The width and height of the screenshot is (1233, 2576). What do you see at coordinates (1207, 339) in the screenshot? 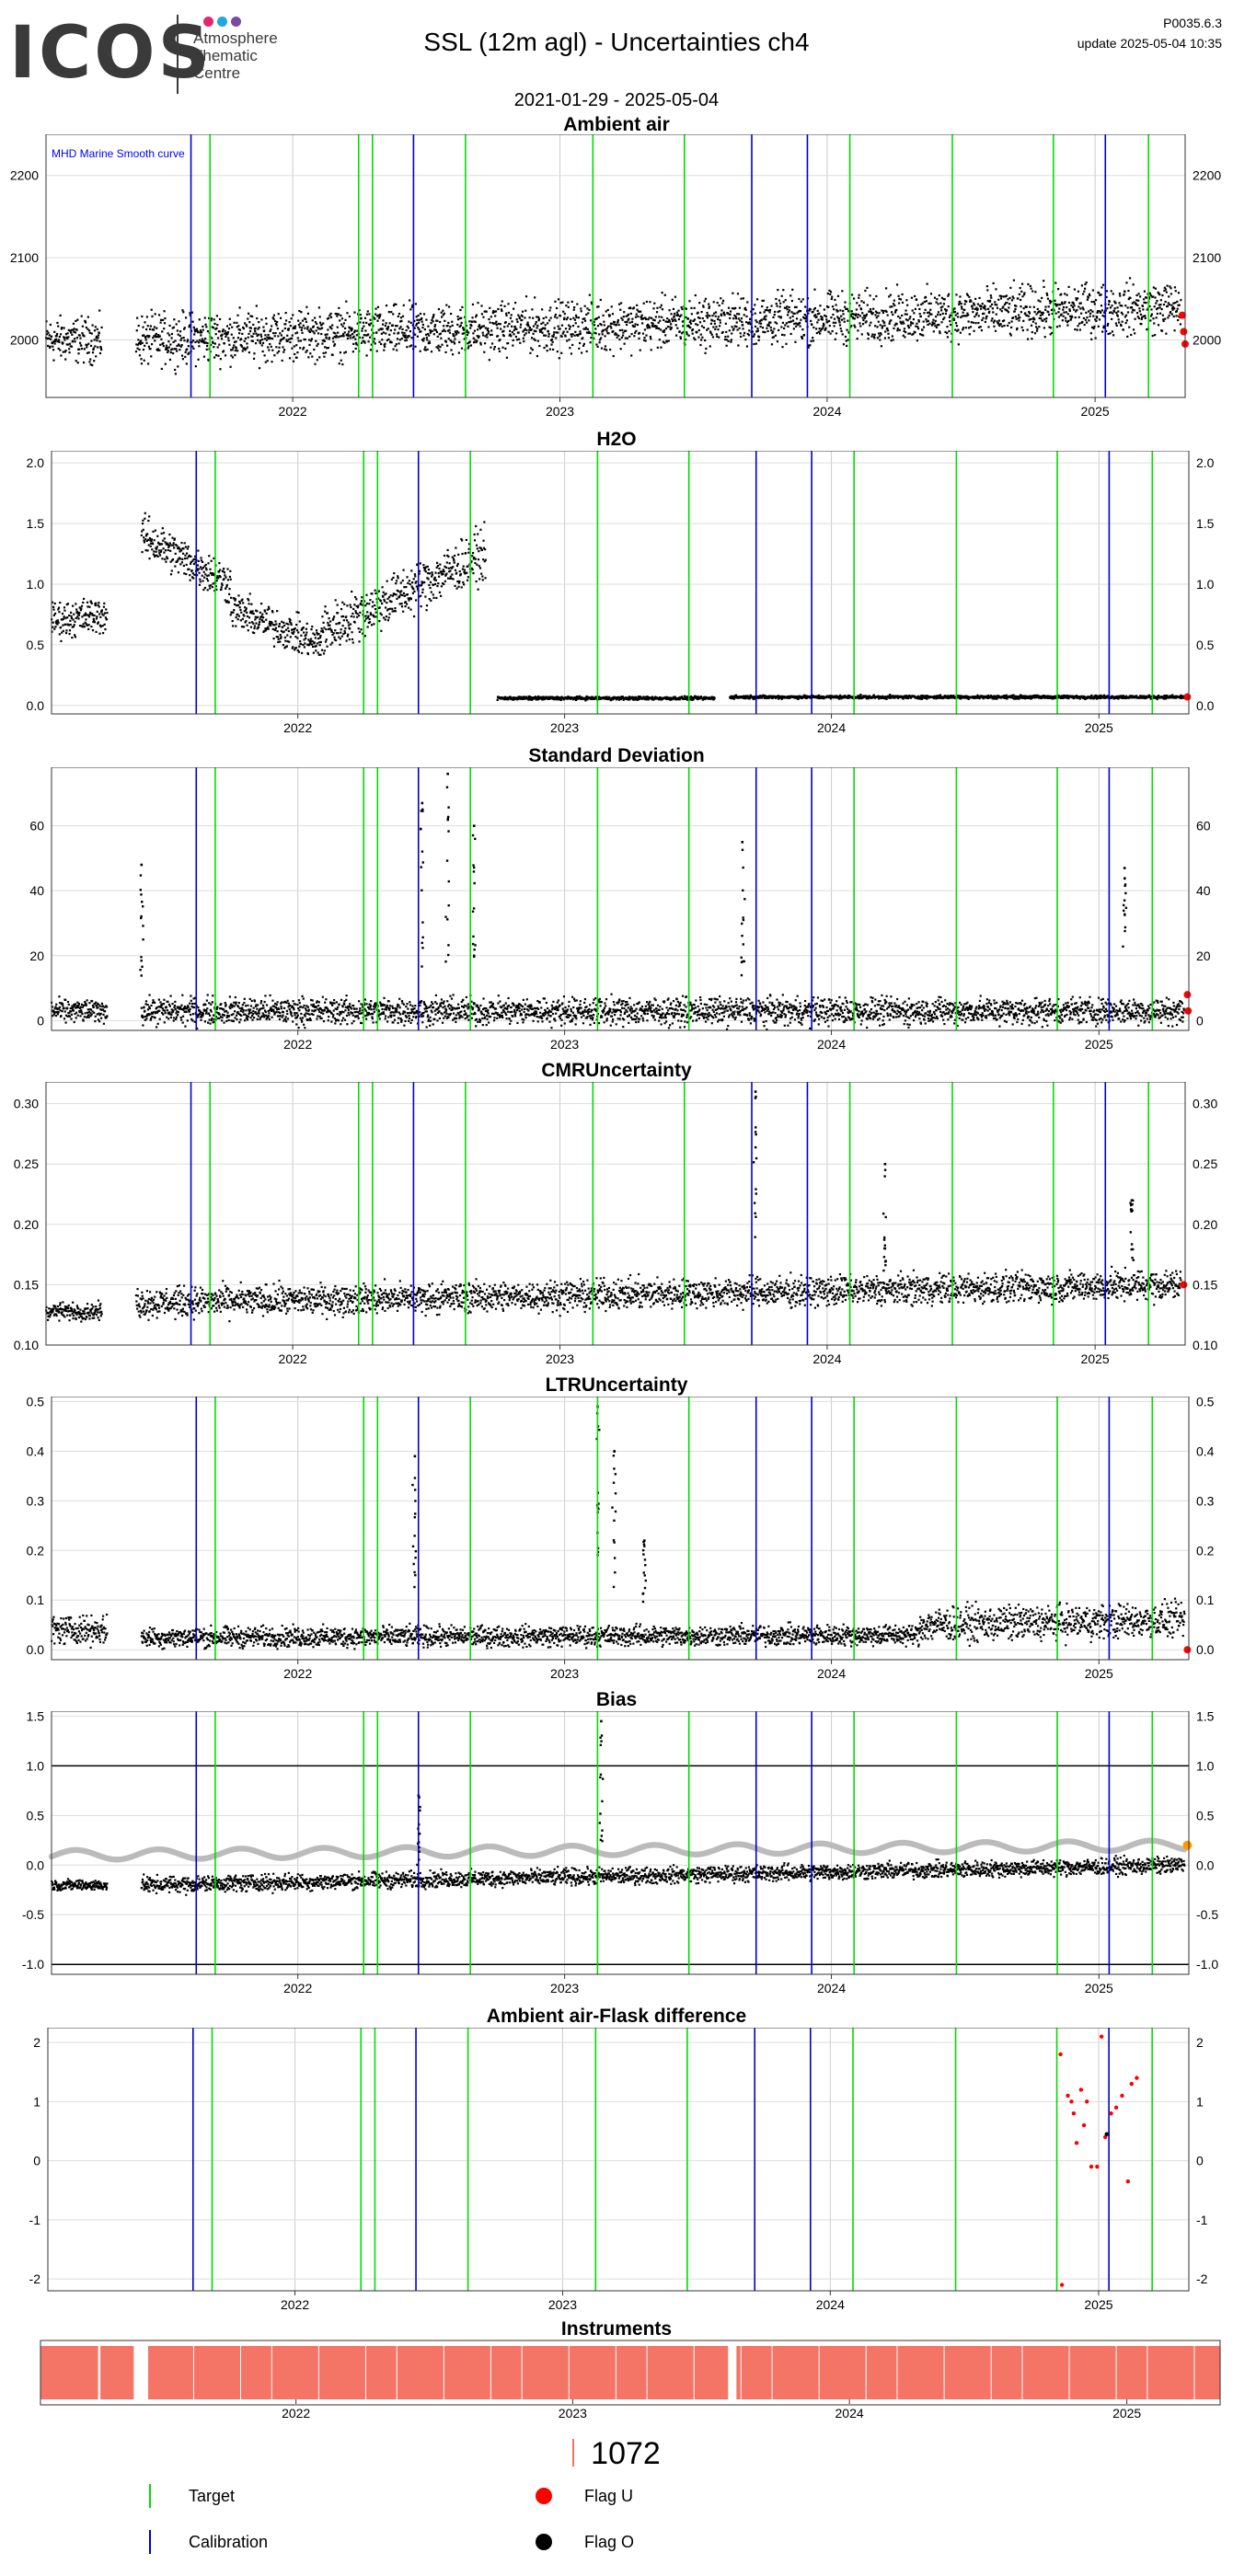
I see `y-tick-label-right: 2000` at bounding box center [1207, 339].